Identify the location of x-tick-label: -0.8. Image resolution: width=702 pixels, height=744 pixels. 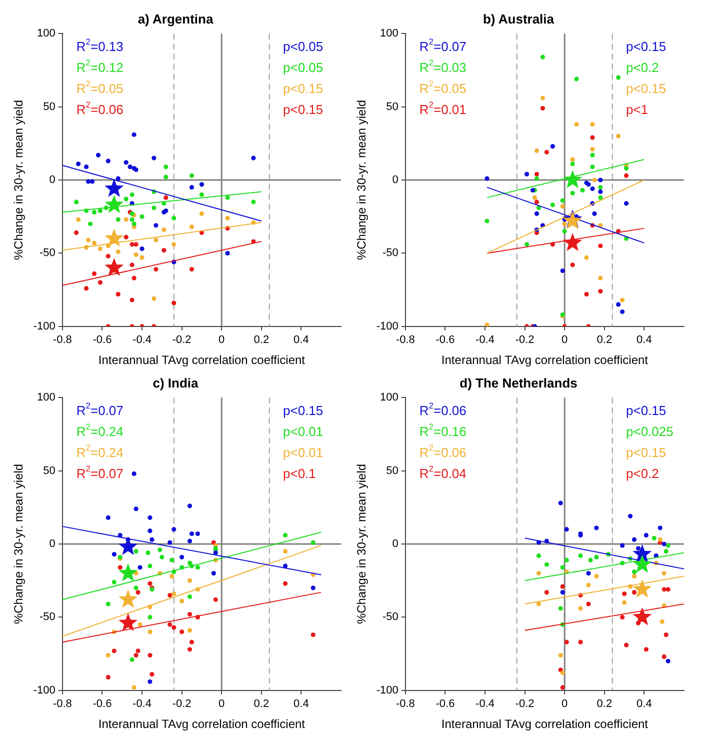
(405, 704).